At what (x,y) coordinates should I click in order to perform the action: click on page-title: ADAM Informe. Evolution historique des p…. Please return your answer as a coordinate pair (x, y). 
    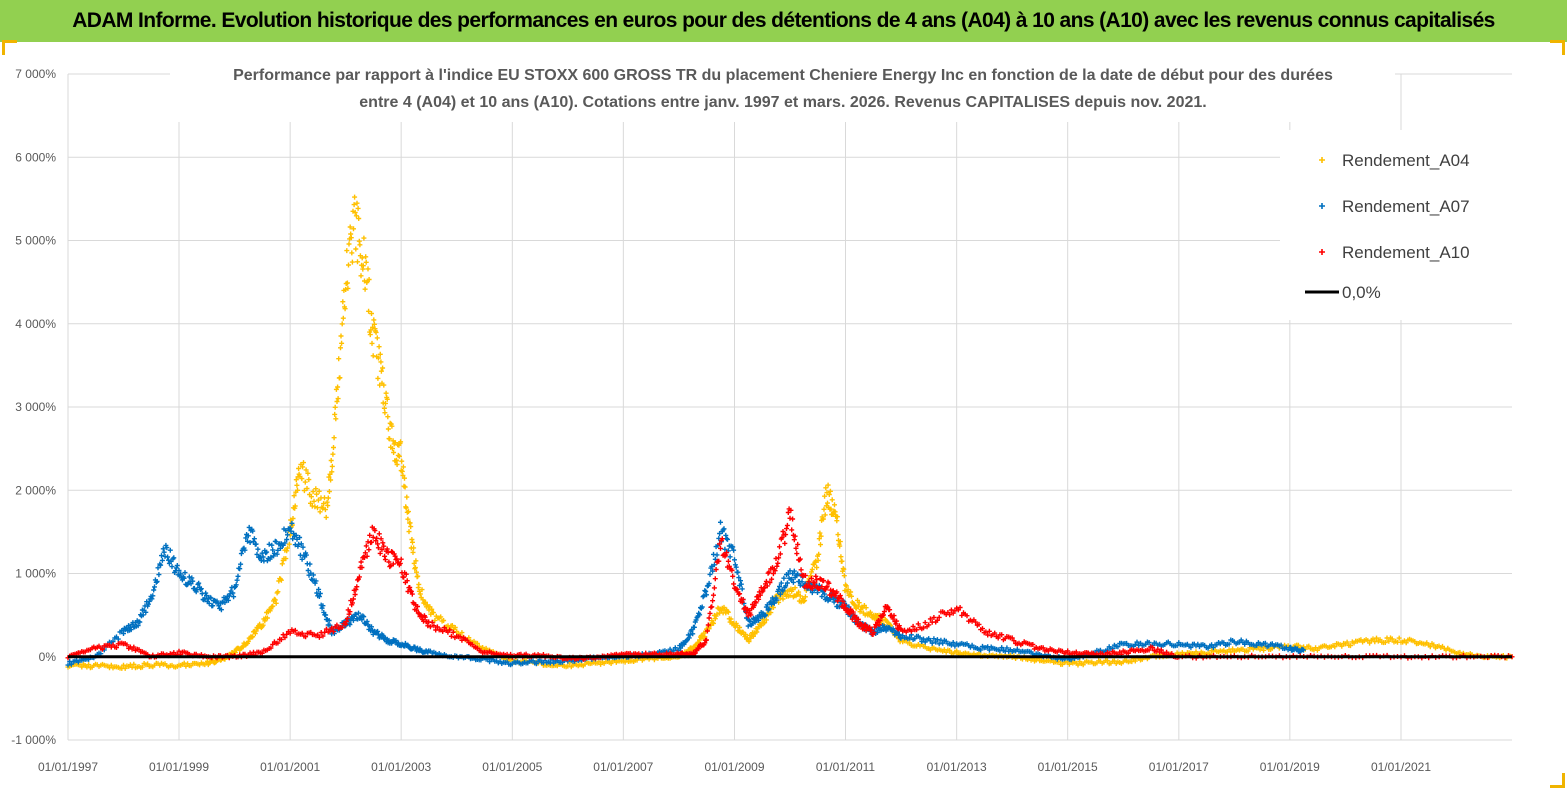
    Looking at the image, I should click on (783, 20).